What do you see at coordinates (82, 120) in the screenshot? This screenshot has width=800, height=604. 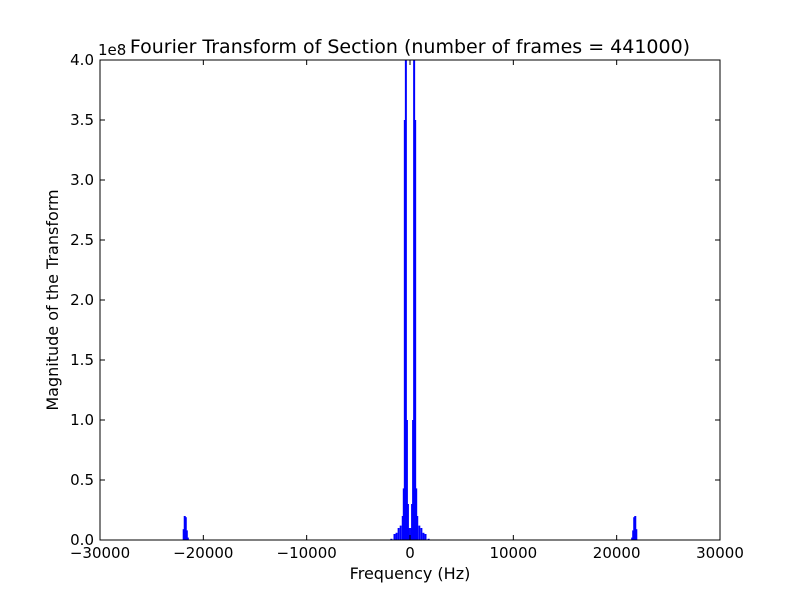 I see `y-tick-label: 3.5` at bounding box center [82, 120].